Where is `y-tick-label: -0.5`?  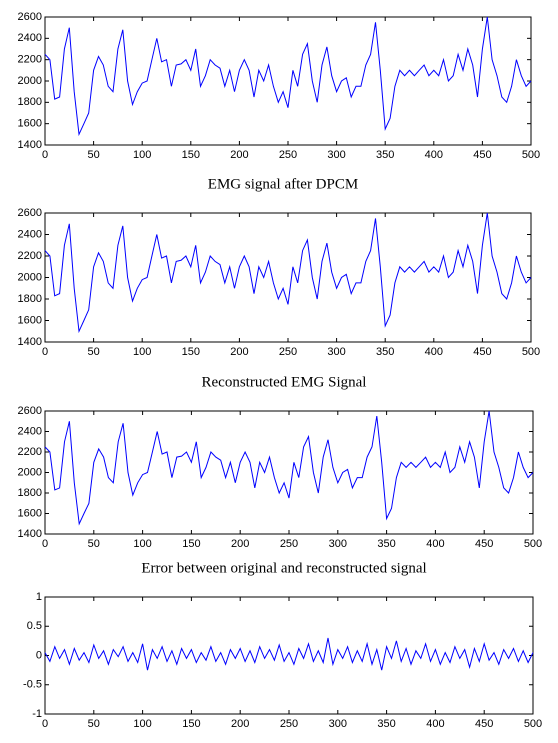
y-tick-label: -0.5 is located at coordinates (32, 685).